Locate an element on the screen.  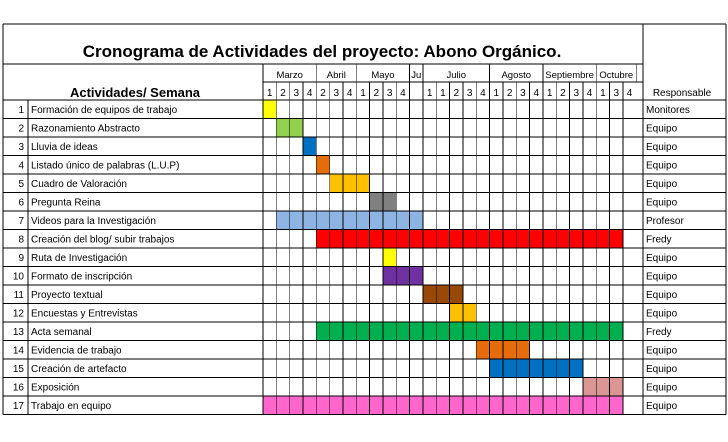
month-label: Julio is located at coordinates (457, 75).